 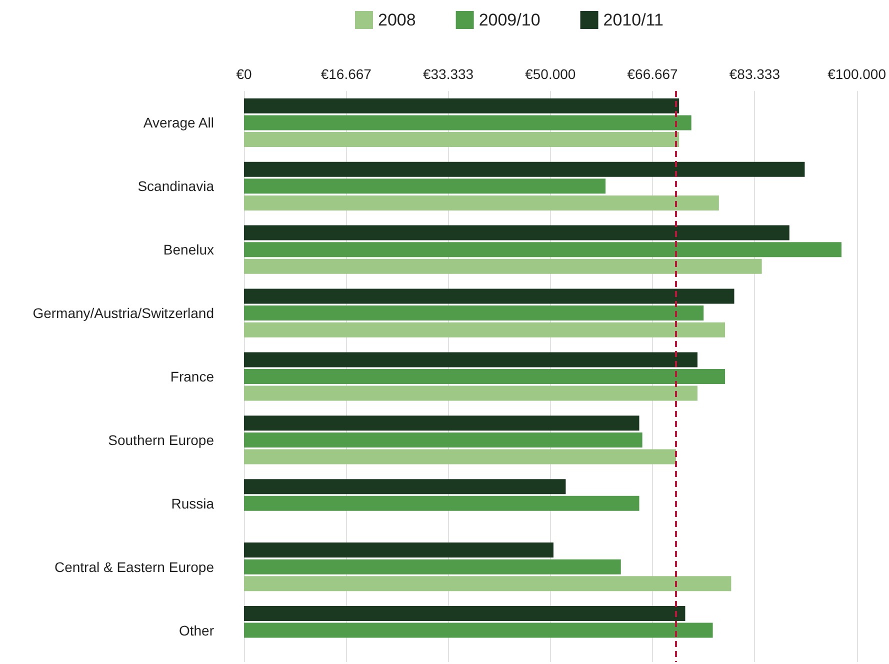 I want to click on y-tick-label: Average All, so click(x=178, y=122).